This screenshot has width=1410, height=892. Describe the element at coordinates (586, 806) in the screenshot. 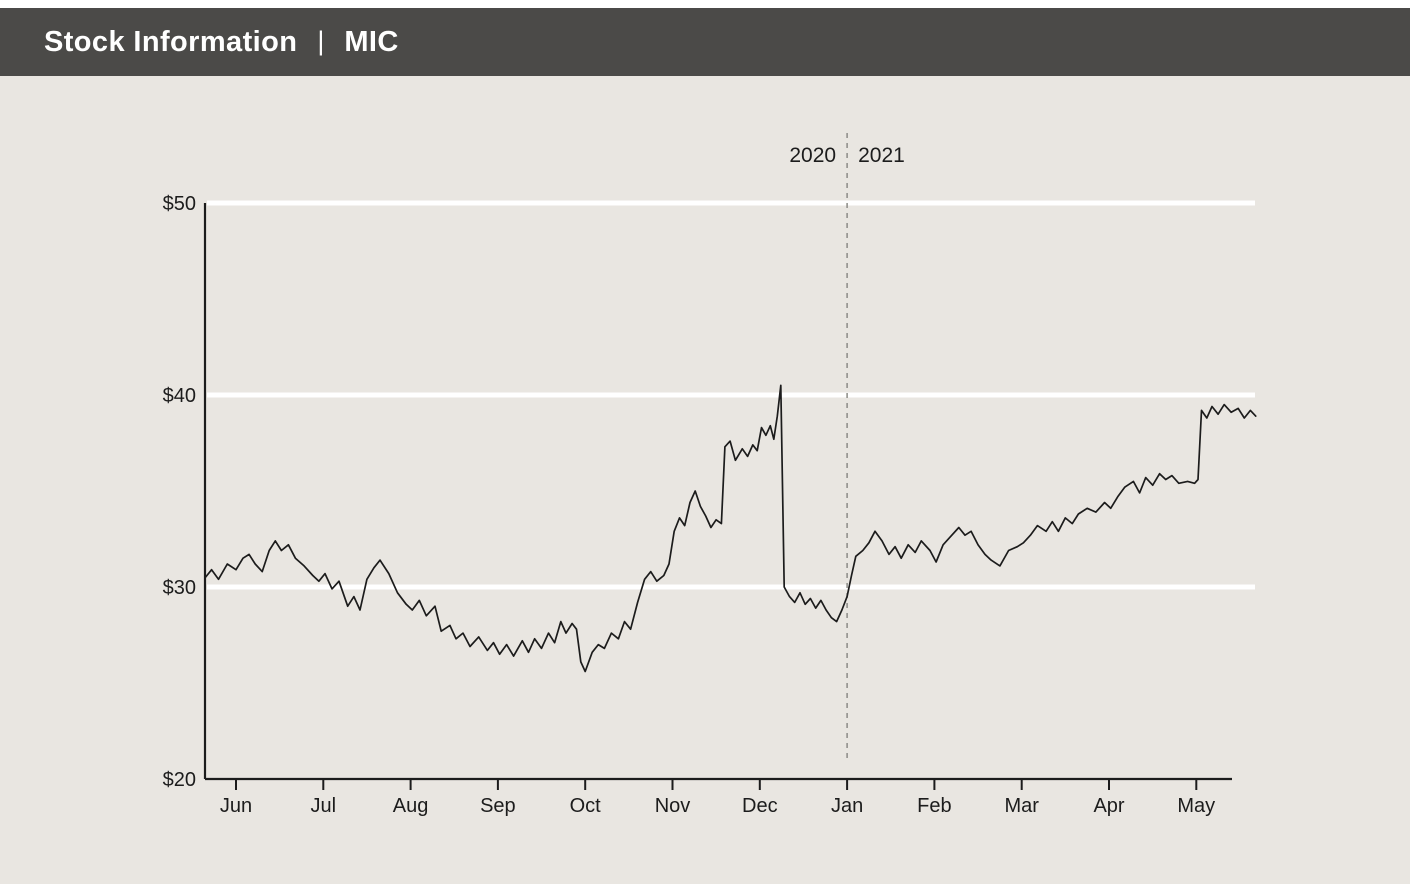

I see `x-tick-label-Oct: Oct` at that location.